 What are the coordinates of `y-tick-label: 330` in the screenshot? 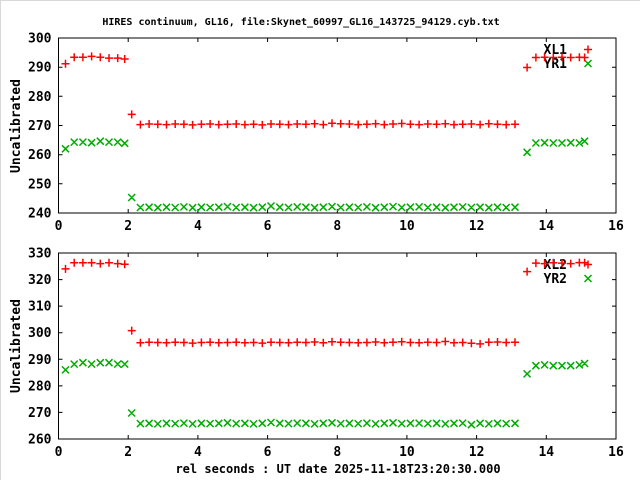 It's located at (40, 254).